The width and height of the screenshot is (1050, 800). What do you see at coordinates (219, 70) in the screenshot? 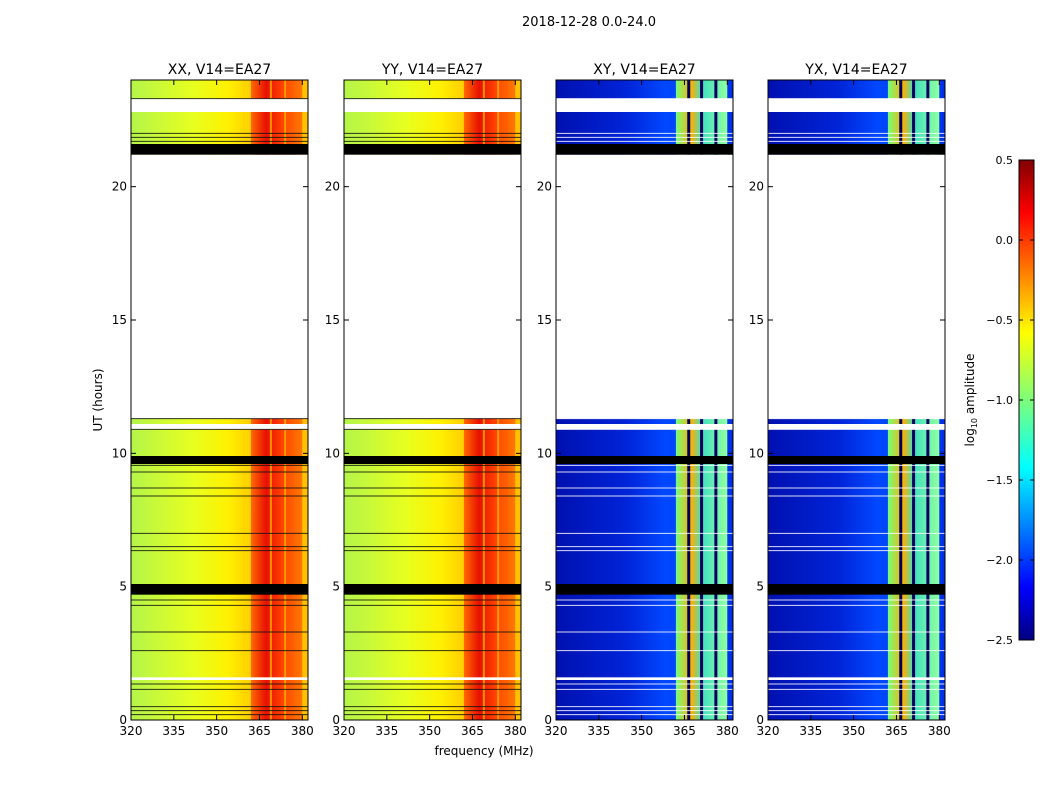
I see `panel-title: XX, V14=EA27` at bounding box center [219, 70].